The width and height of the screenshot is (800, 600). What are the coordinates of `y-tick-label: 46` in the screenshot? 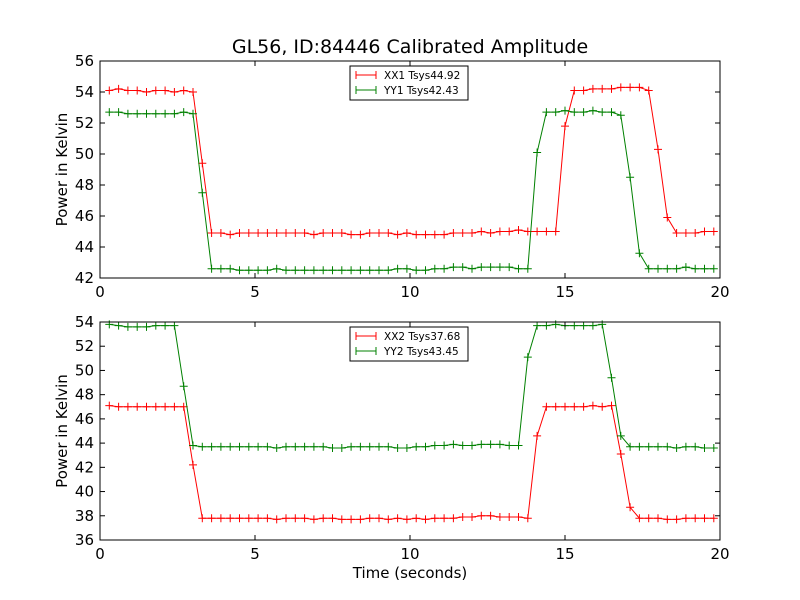 It's located at (84, 419).